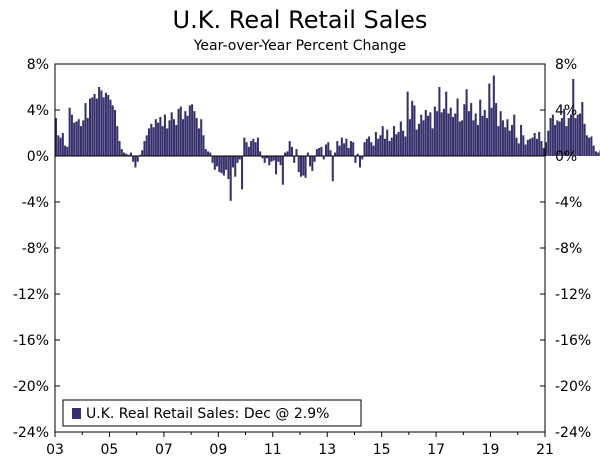 This screenshot has height=459, width=600. I want to click on y-tick-label-left: -8%, so click(35, 249).